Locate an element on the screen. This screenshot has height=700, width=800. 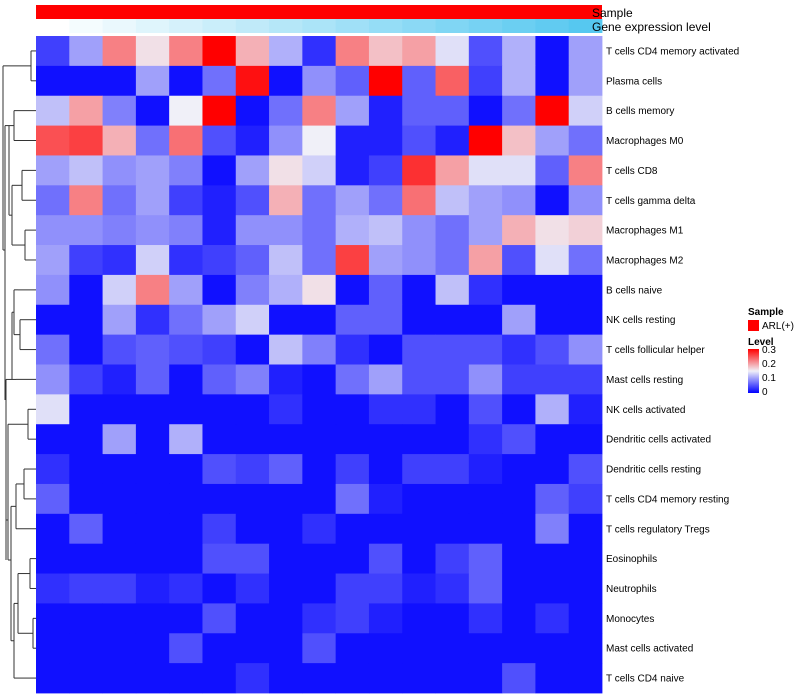
row-label: Macrophages M2 is located at coordinates (645, 260).